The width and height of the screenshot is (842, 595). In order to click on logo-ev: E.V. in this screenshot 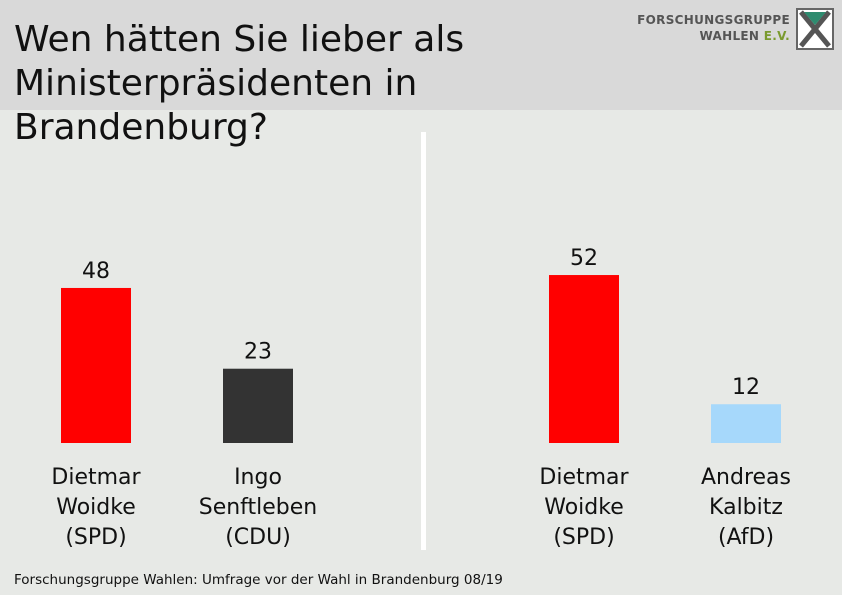, I will do `click(776, 36)`.